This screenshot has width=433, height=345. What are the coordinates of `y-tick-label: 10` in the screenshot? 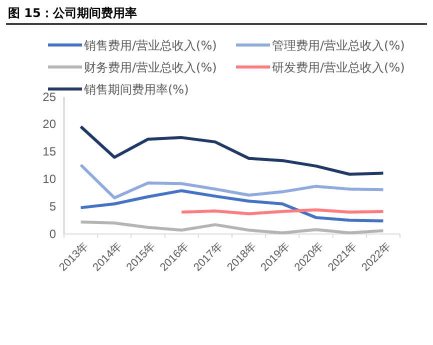 It's located at (49, 179).